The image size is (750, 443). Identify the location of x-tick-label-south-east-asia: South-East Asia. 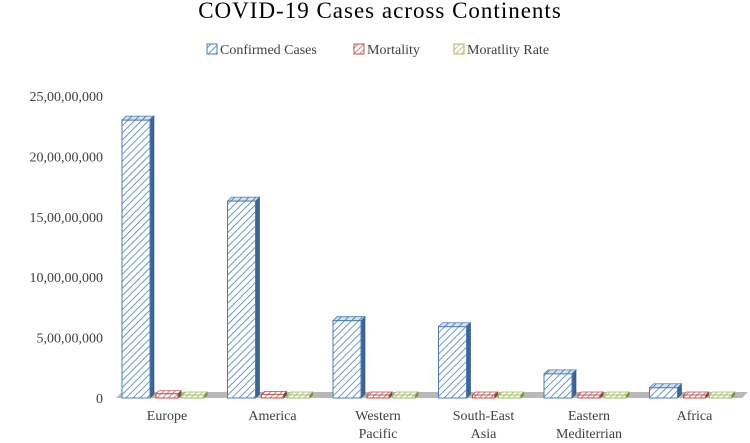
(484, 425).